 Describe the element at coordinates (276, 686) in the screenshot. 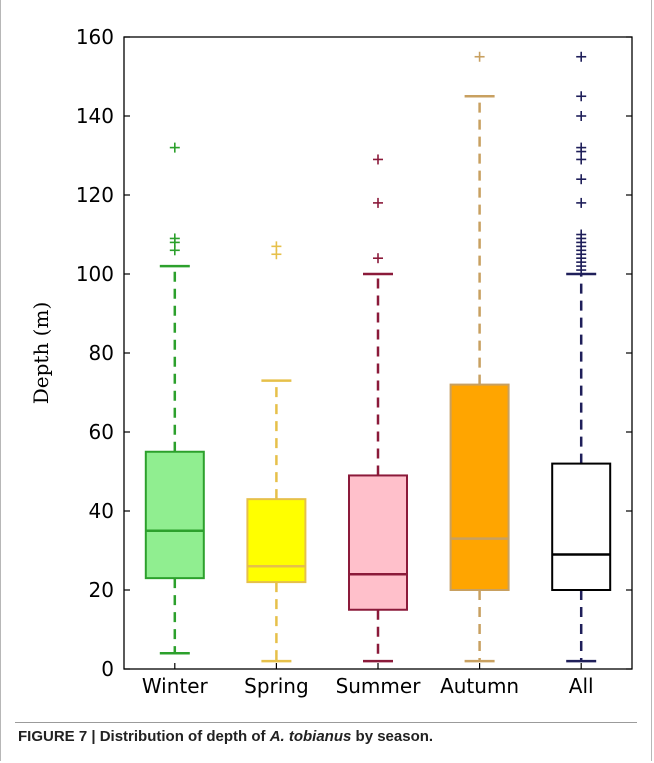

I see `x-tick-label: Spring` at that location.